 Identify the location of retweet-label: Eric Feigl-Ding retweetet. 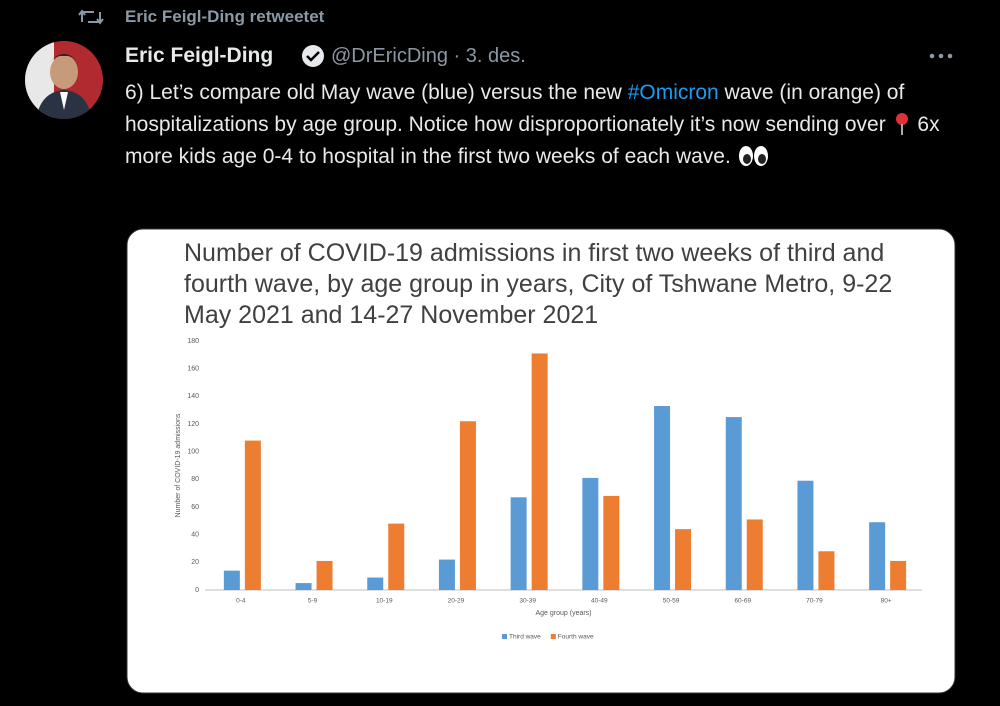
(225, 16).